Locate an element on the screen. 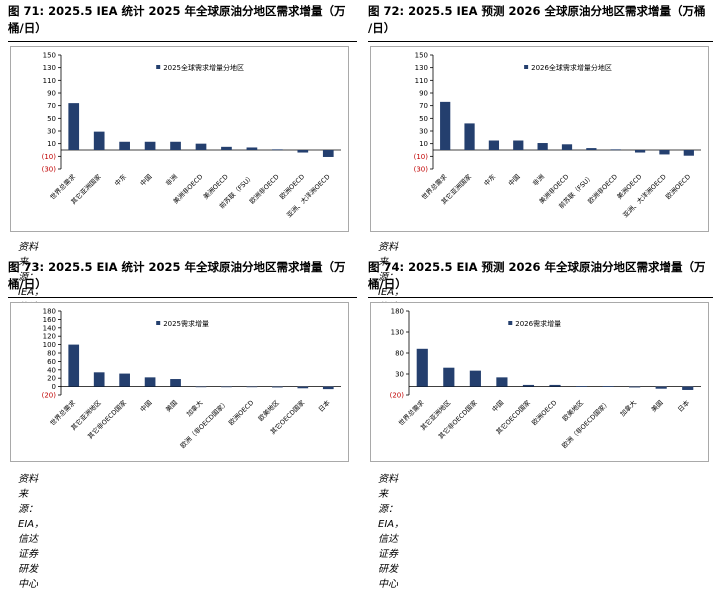  y-tick-label: 120 is located at coordinates (49, 337).